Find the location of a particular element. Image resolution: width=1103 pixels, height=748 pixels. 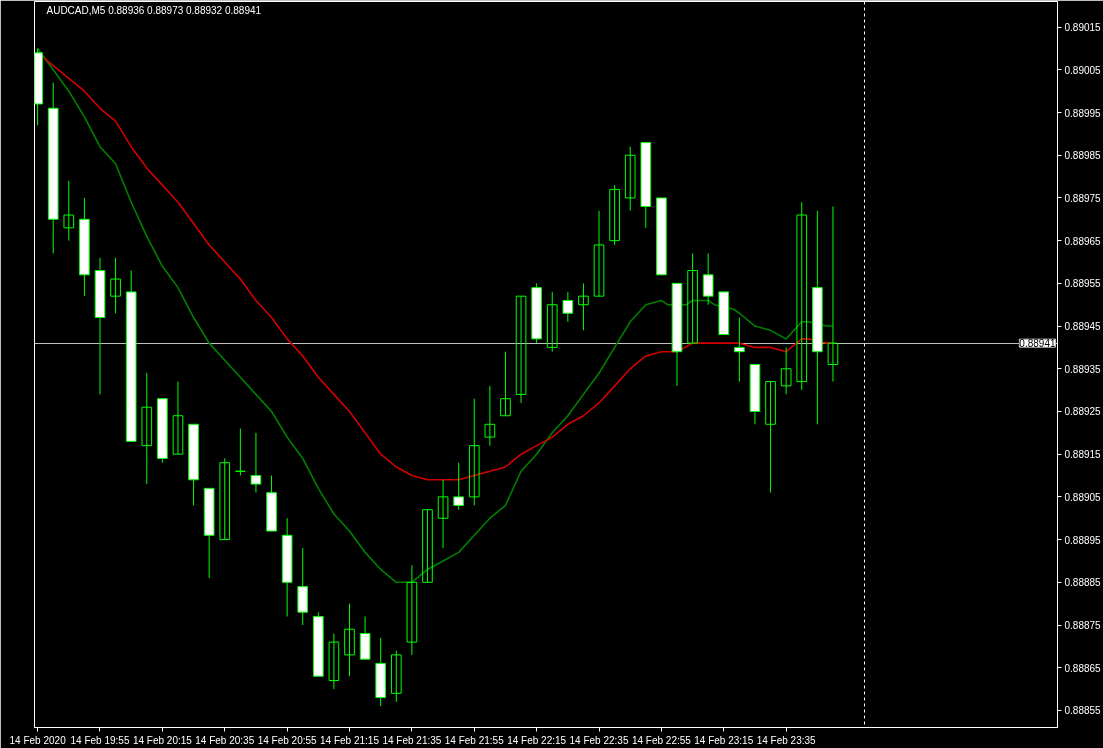

y-tick-label: 0.88855 is located at coordinates (1083, 711).